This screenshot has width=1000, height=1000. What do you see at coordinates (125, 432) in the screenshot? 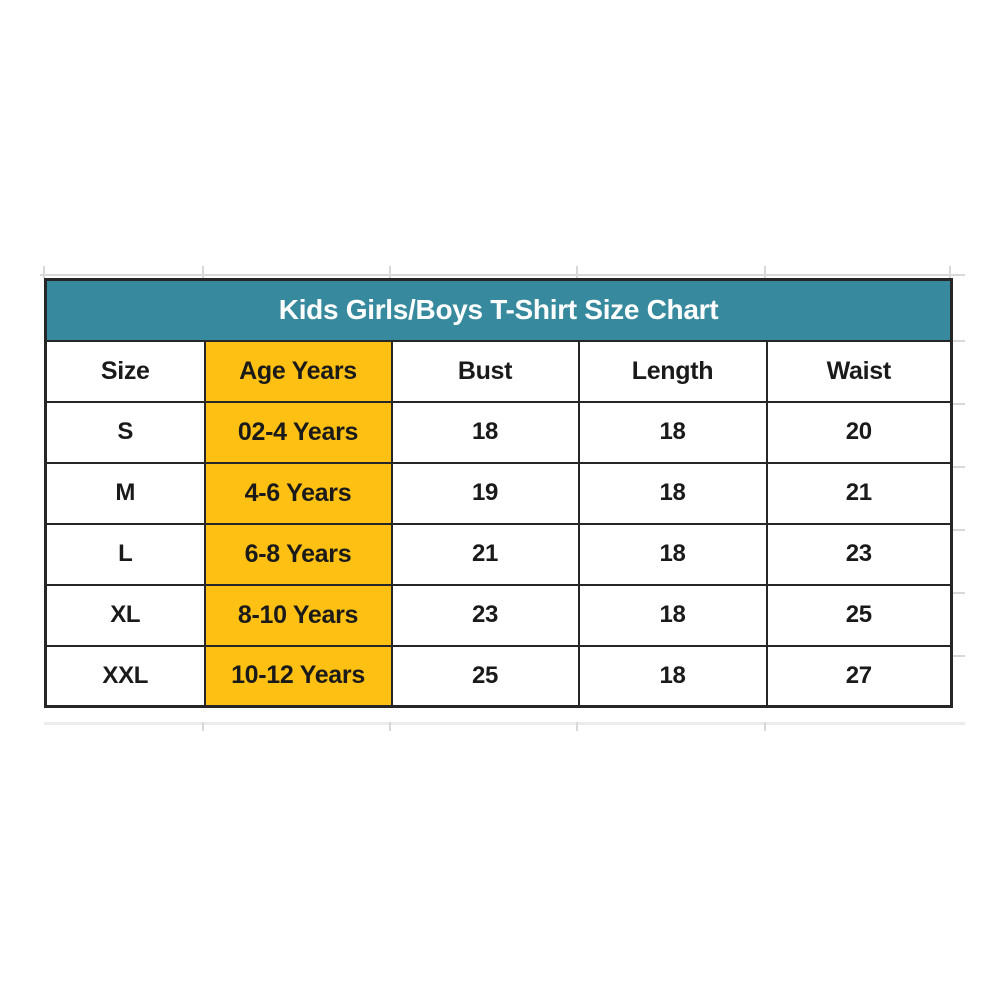
I see `size-cell: S` at bounding box center [125, 432].